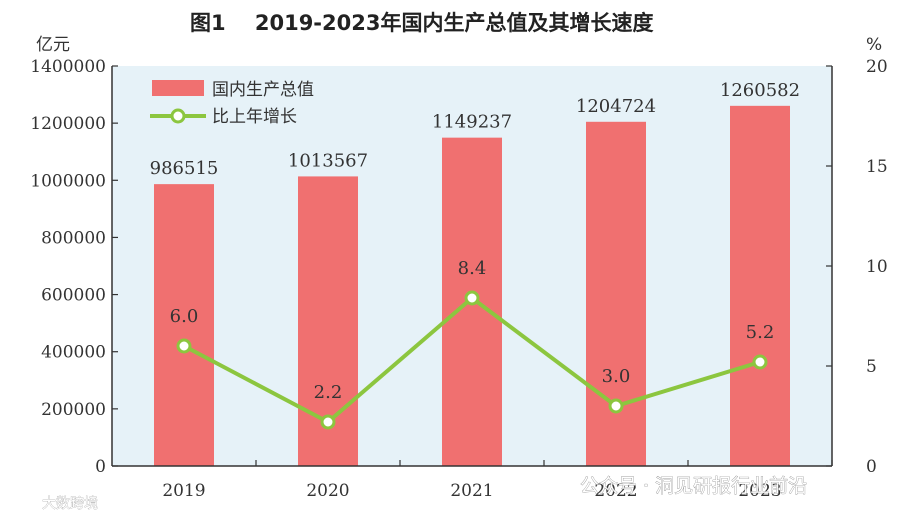 The width and height of the screenshot is (910, 519). I want to click on right-tick-label: 5, so click(871, 367).